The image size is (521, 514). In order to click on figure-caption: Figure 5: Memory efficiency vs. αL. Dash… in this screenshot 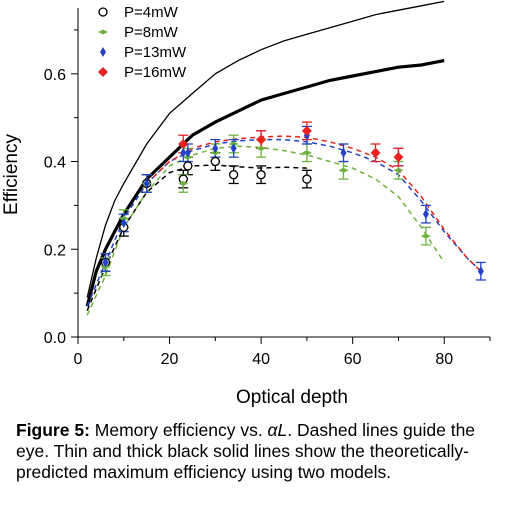, I will do `click(263, 451)`.